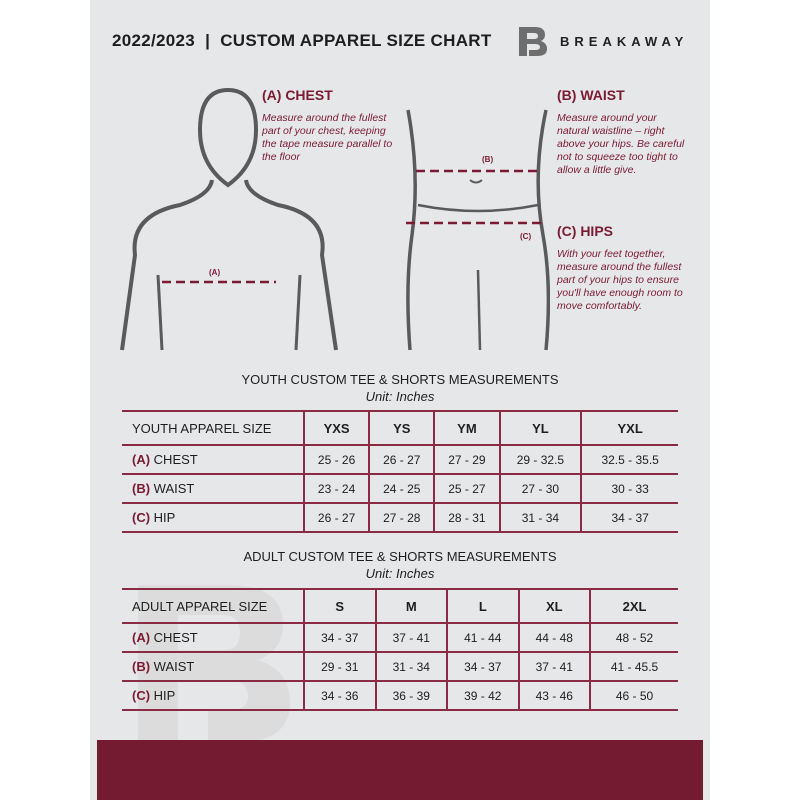  What do you see at coordinates (340, 696) in the screenshot?
I see `table-cell: 34 - 36` at bounding box center [340, 696].